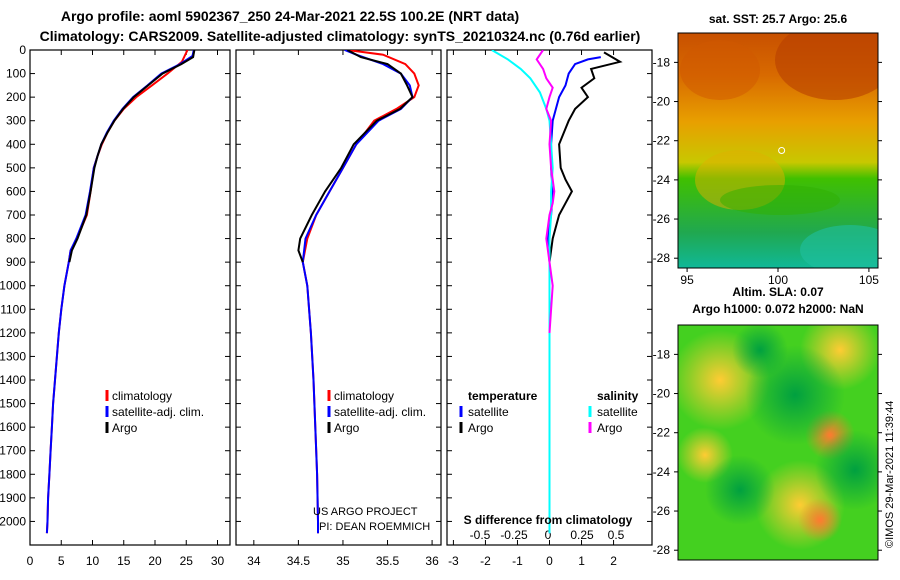  I want to click on depth-tick-label: 1500, so click(13, 404).